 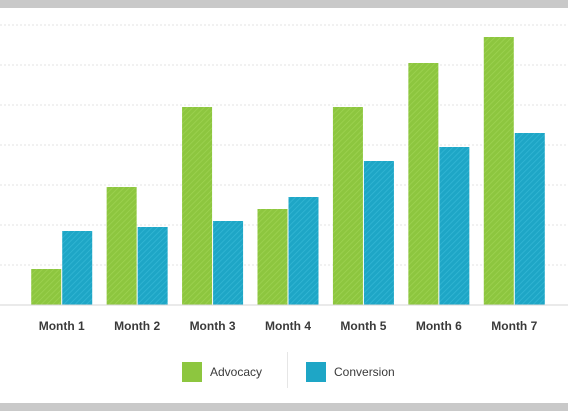 What do you see at coordinates (137, 326) in the screenshot?
I see `x-tick-label: Month 2` at bounding box center [137, 326].